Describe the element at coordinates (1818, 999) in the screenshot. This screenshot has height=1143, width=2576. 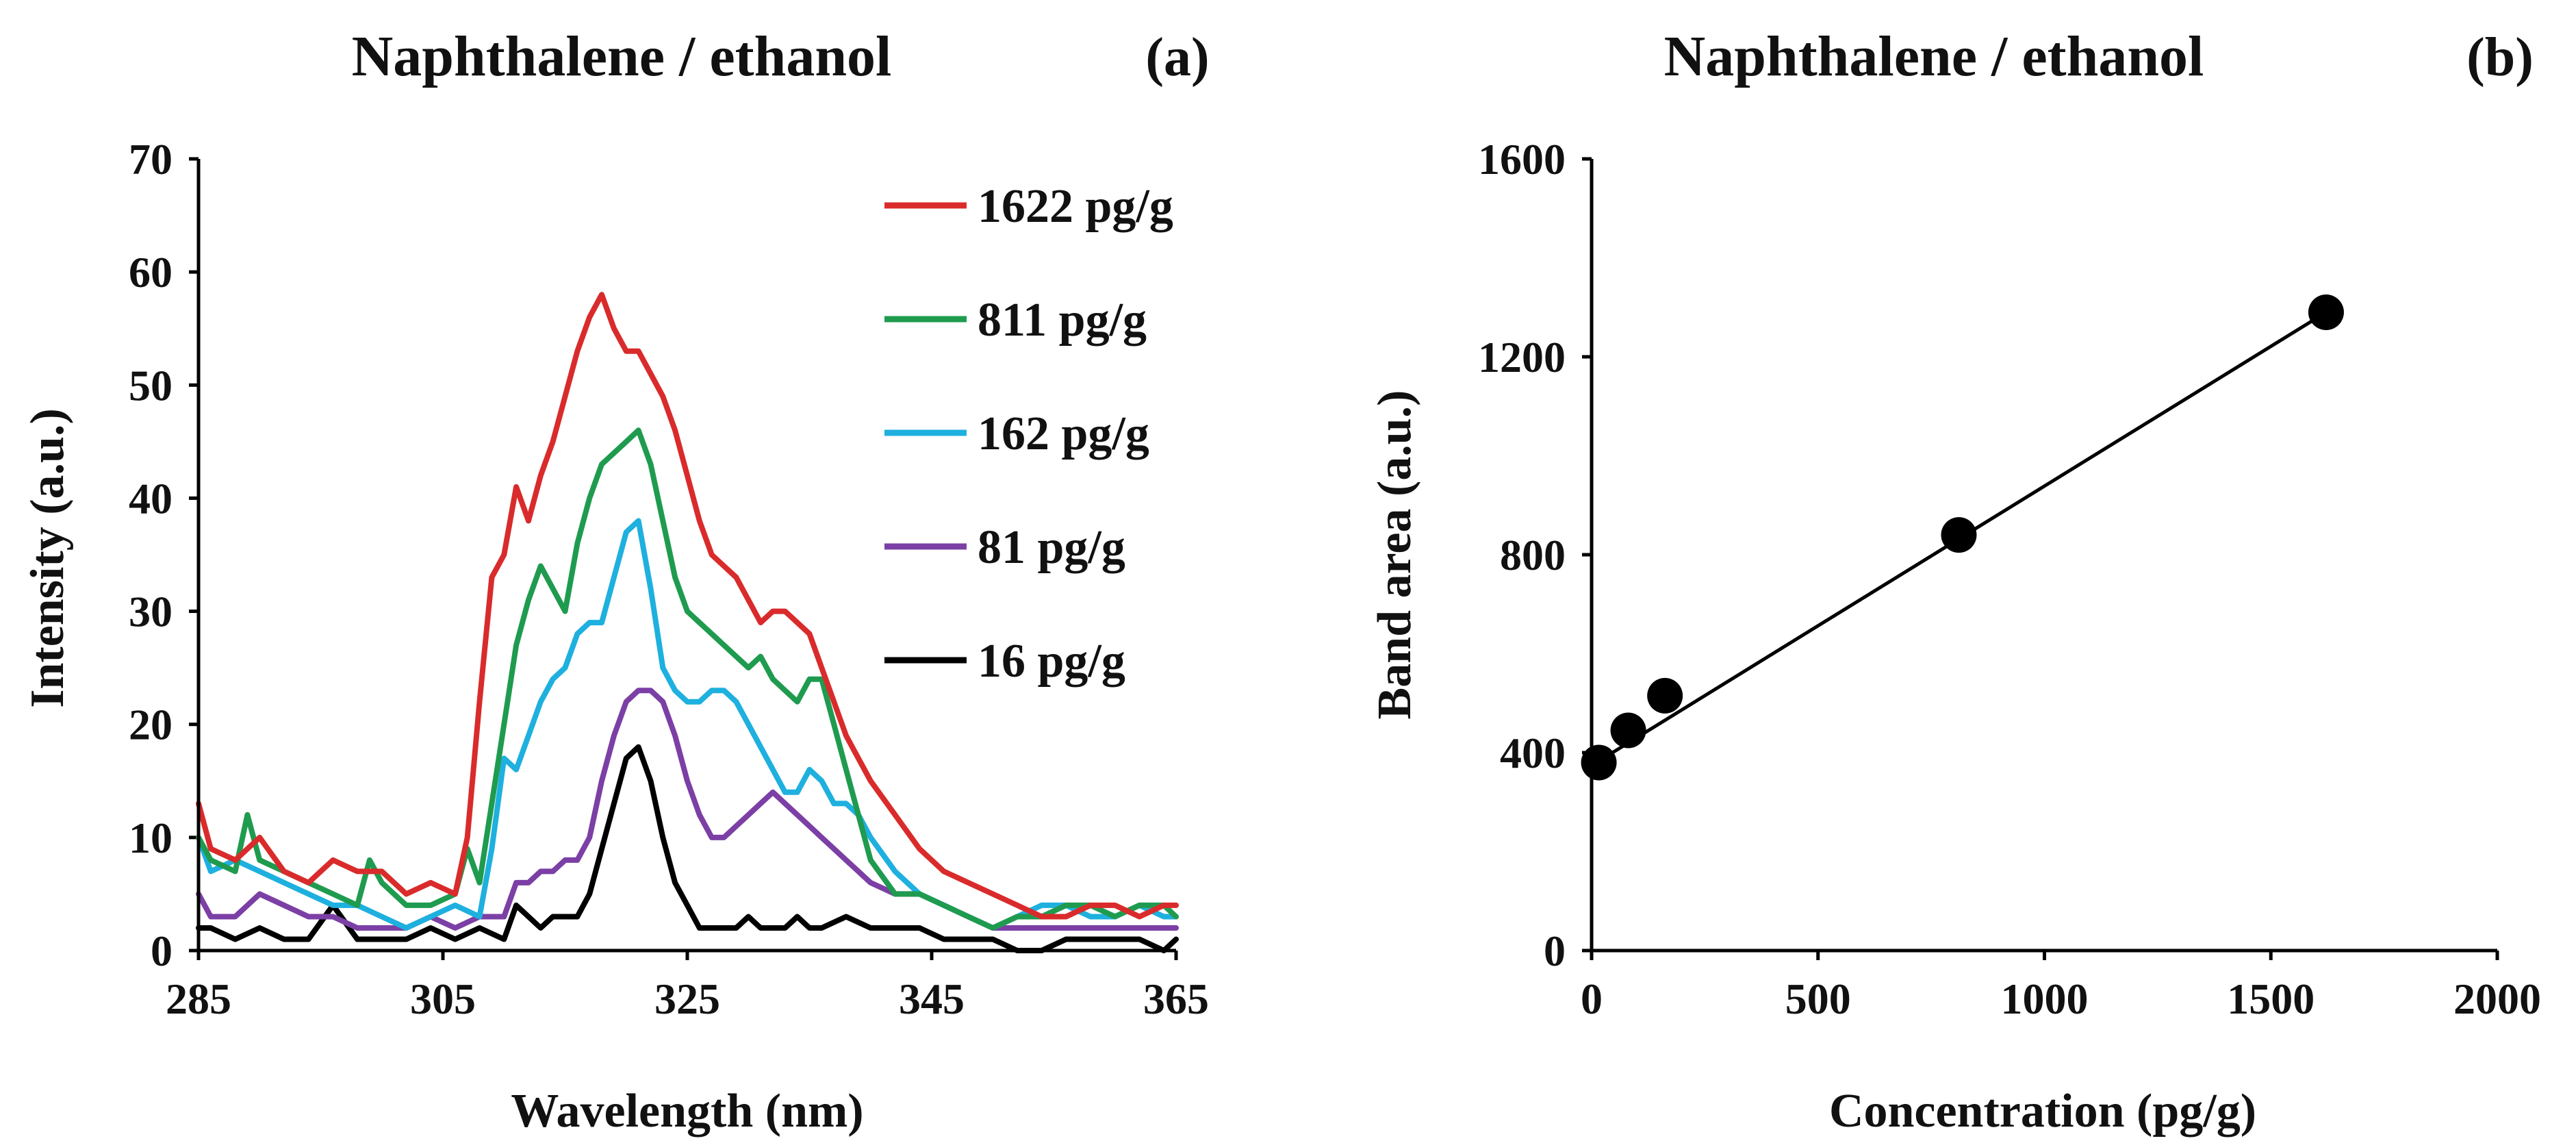
I see `x-tick-label: 500` at that location.